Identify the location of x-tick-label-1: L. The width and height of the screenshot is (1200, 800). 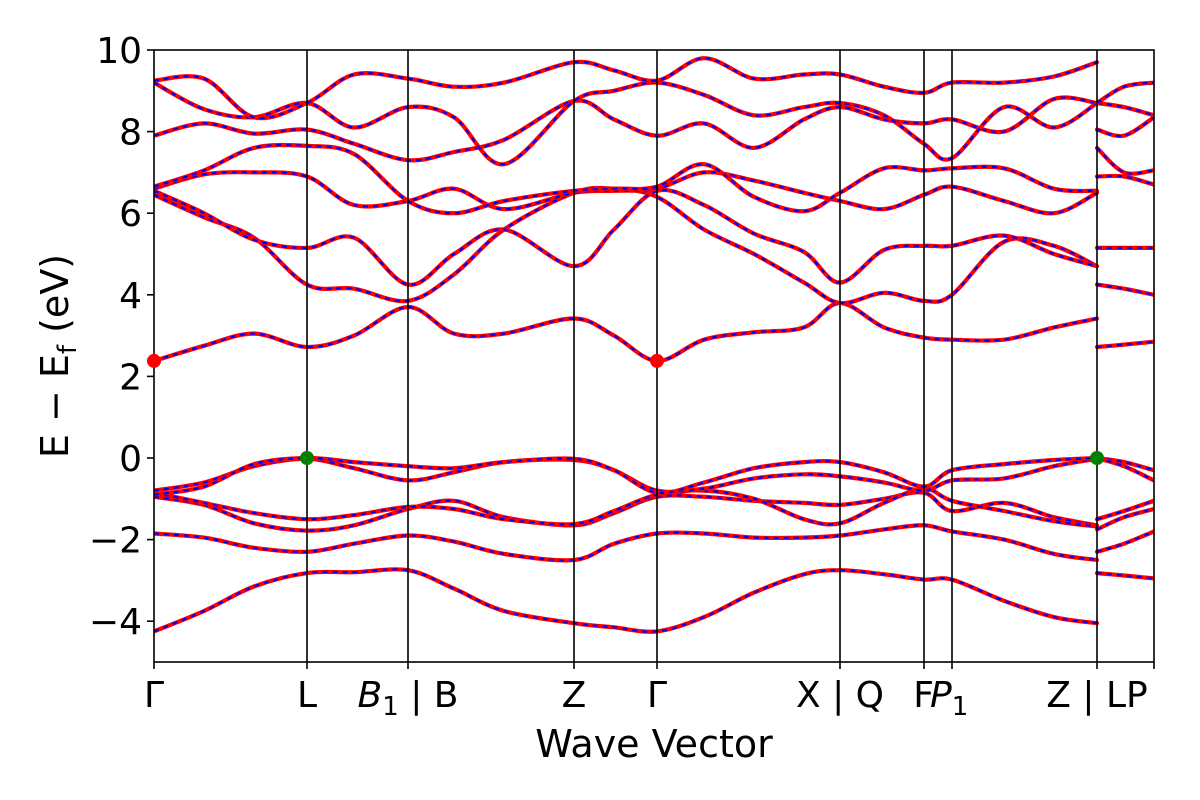
(307, 695).